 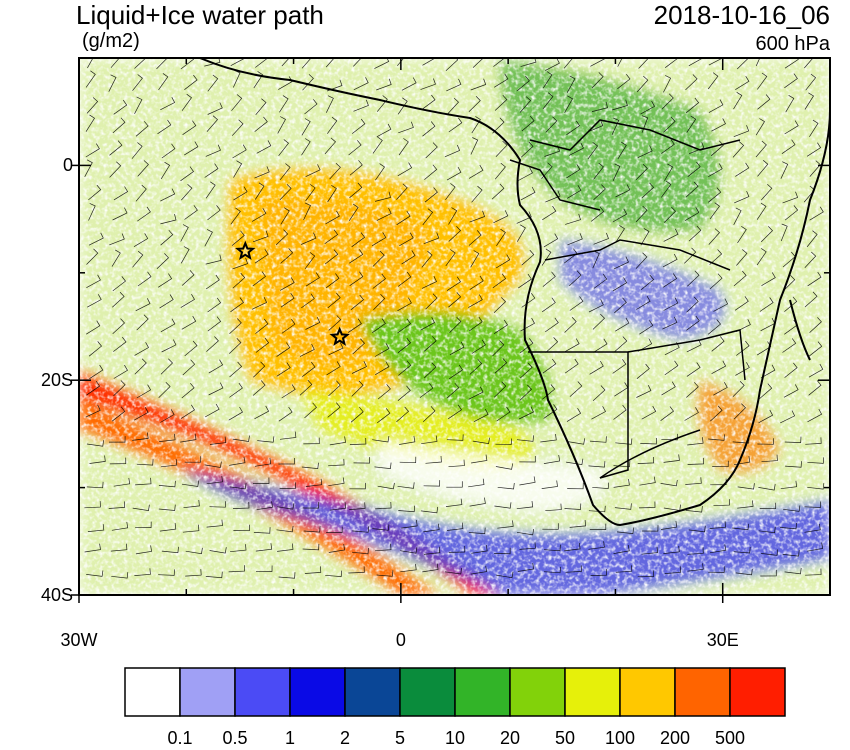 What do you see at coordinates (792, 44) in the screenshot?
I see `pressure-level-label: 600 hPa` at bounding box center [792, 44].